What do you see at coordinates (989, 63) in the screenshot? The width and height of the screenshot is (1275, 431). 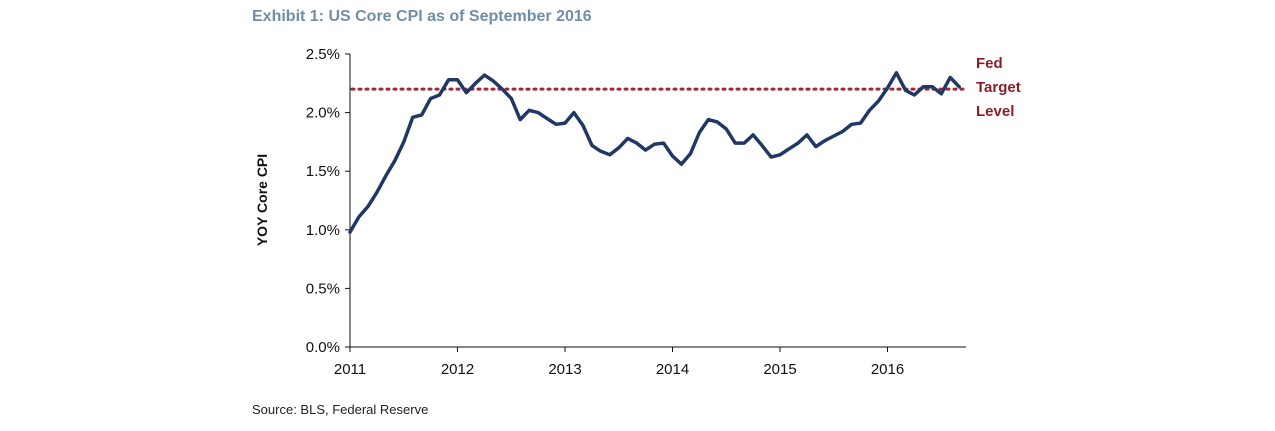 I see `fed-target-label: Fed` at bounding box center [989, 63].